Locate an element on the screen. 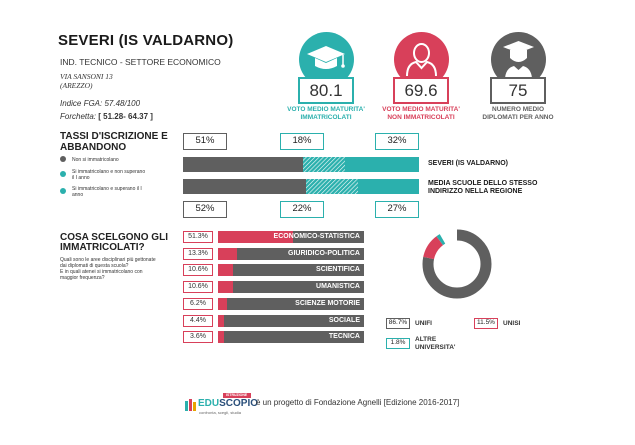 Image resolution: width=635 pixels, height=445 pixels. legend-dot-non-superano is located at coordinates (63, 174).